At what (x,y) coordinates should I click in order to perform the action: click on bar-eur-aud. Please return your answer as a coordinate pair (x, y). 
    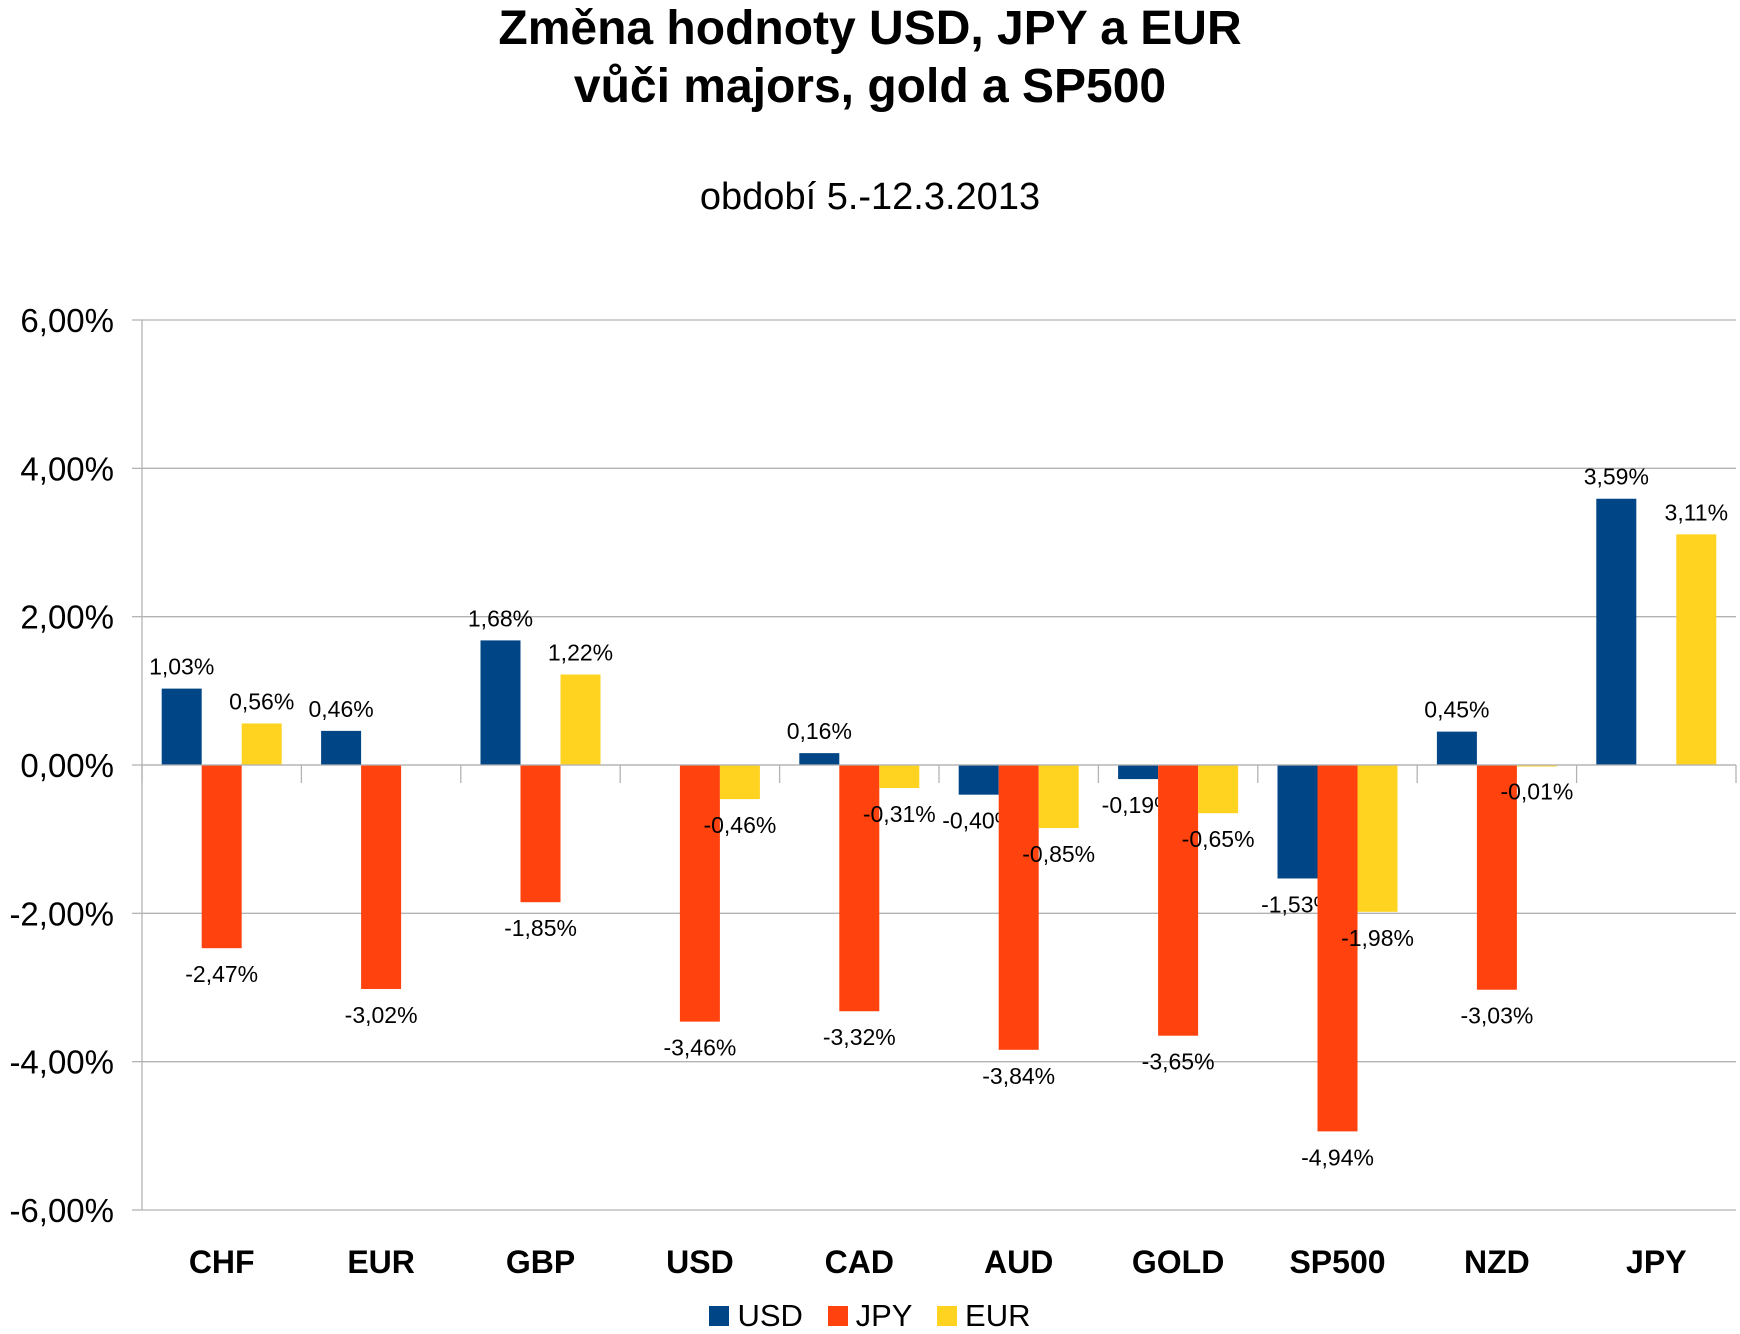
    Looking at the image, I should click on (1058, 797).